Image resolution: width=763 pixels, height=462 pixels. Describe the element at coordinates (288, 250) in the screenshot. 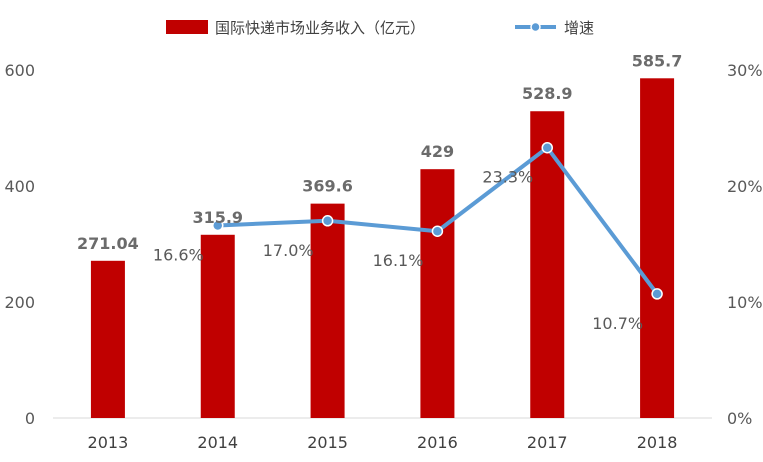

I see `growth-label: 17.0%` at that location.